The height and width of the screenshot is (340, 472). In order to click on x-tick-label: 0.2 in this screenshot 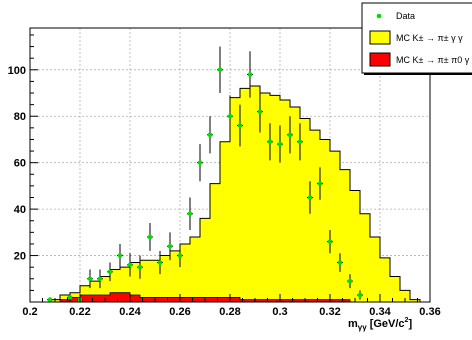, I will do `click(29, 312)`.